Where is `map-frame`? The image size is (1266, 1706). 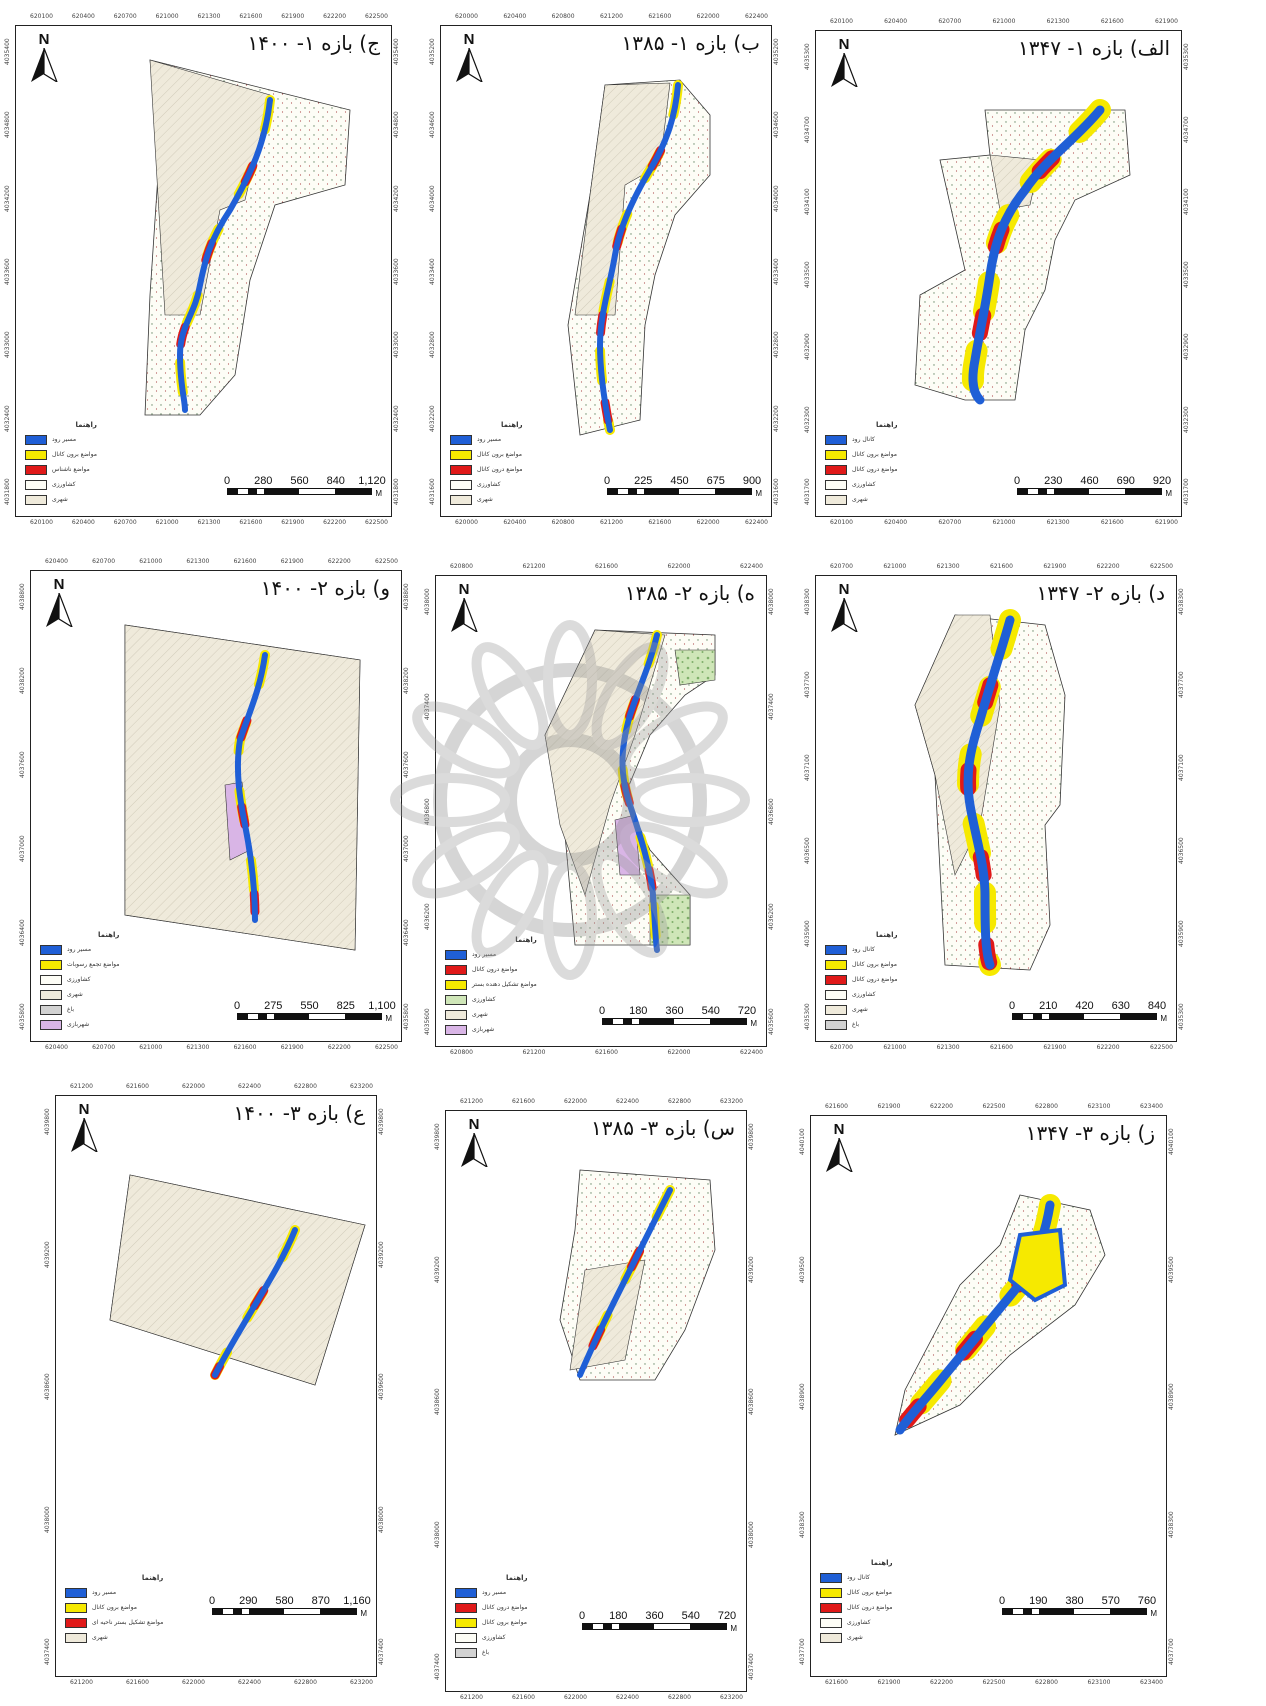
map-frame is located at coordinates (988, 1396).